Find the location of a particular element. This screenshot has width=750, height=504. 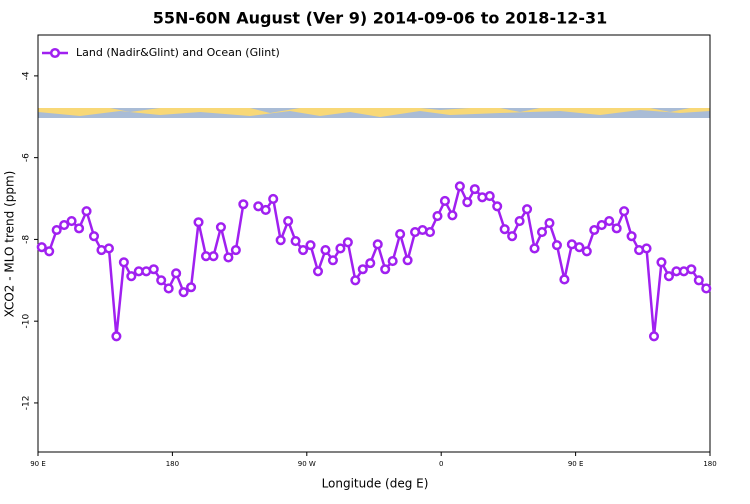

y-tick-label: -8 is located at coordinates (27, 239).